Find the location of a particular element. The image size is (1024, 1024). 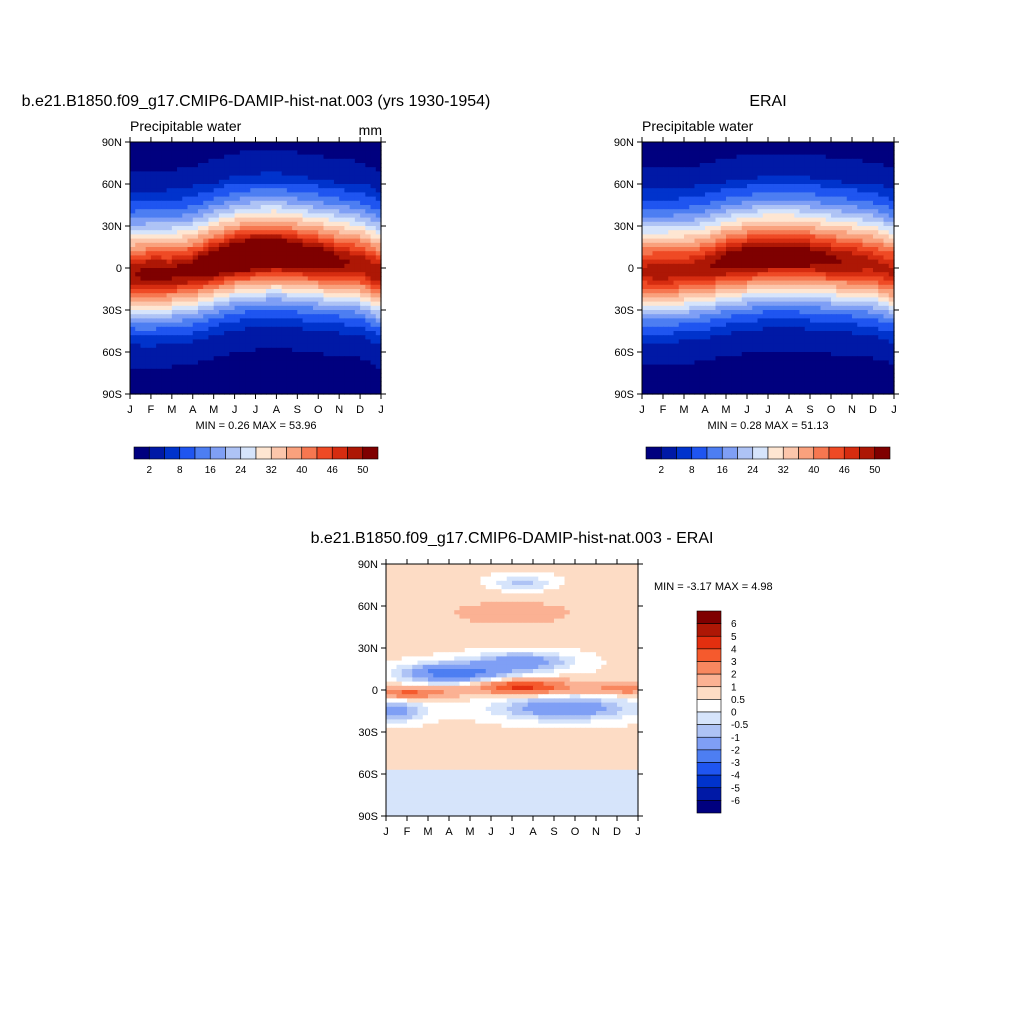

panel-model-colorbar-swatch is located at coordinates (156, 453).